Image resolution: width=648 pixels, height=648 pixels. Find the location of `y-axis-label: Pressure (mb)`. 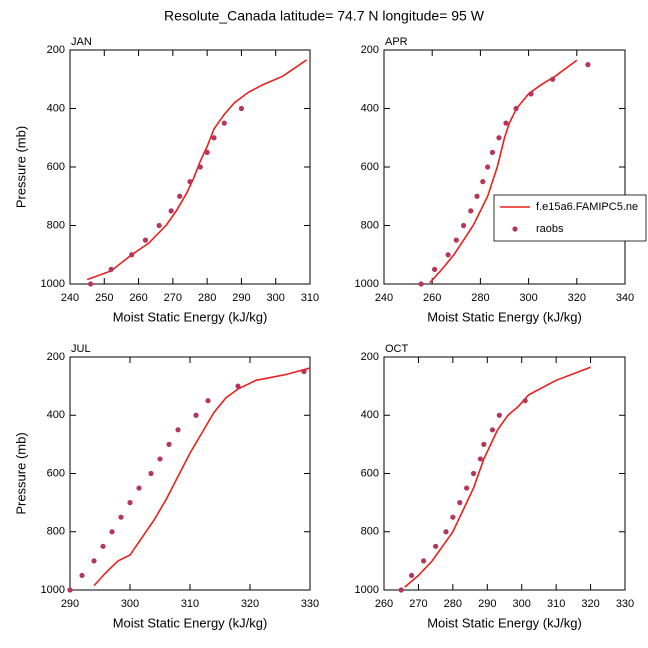

y-axis-label: Pressure (mb) is located at coordinates (20, 167).